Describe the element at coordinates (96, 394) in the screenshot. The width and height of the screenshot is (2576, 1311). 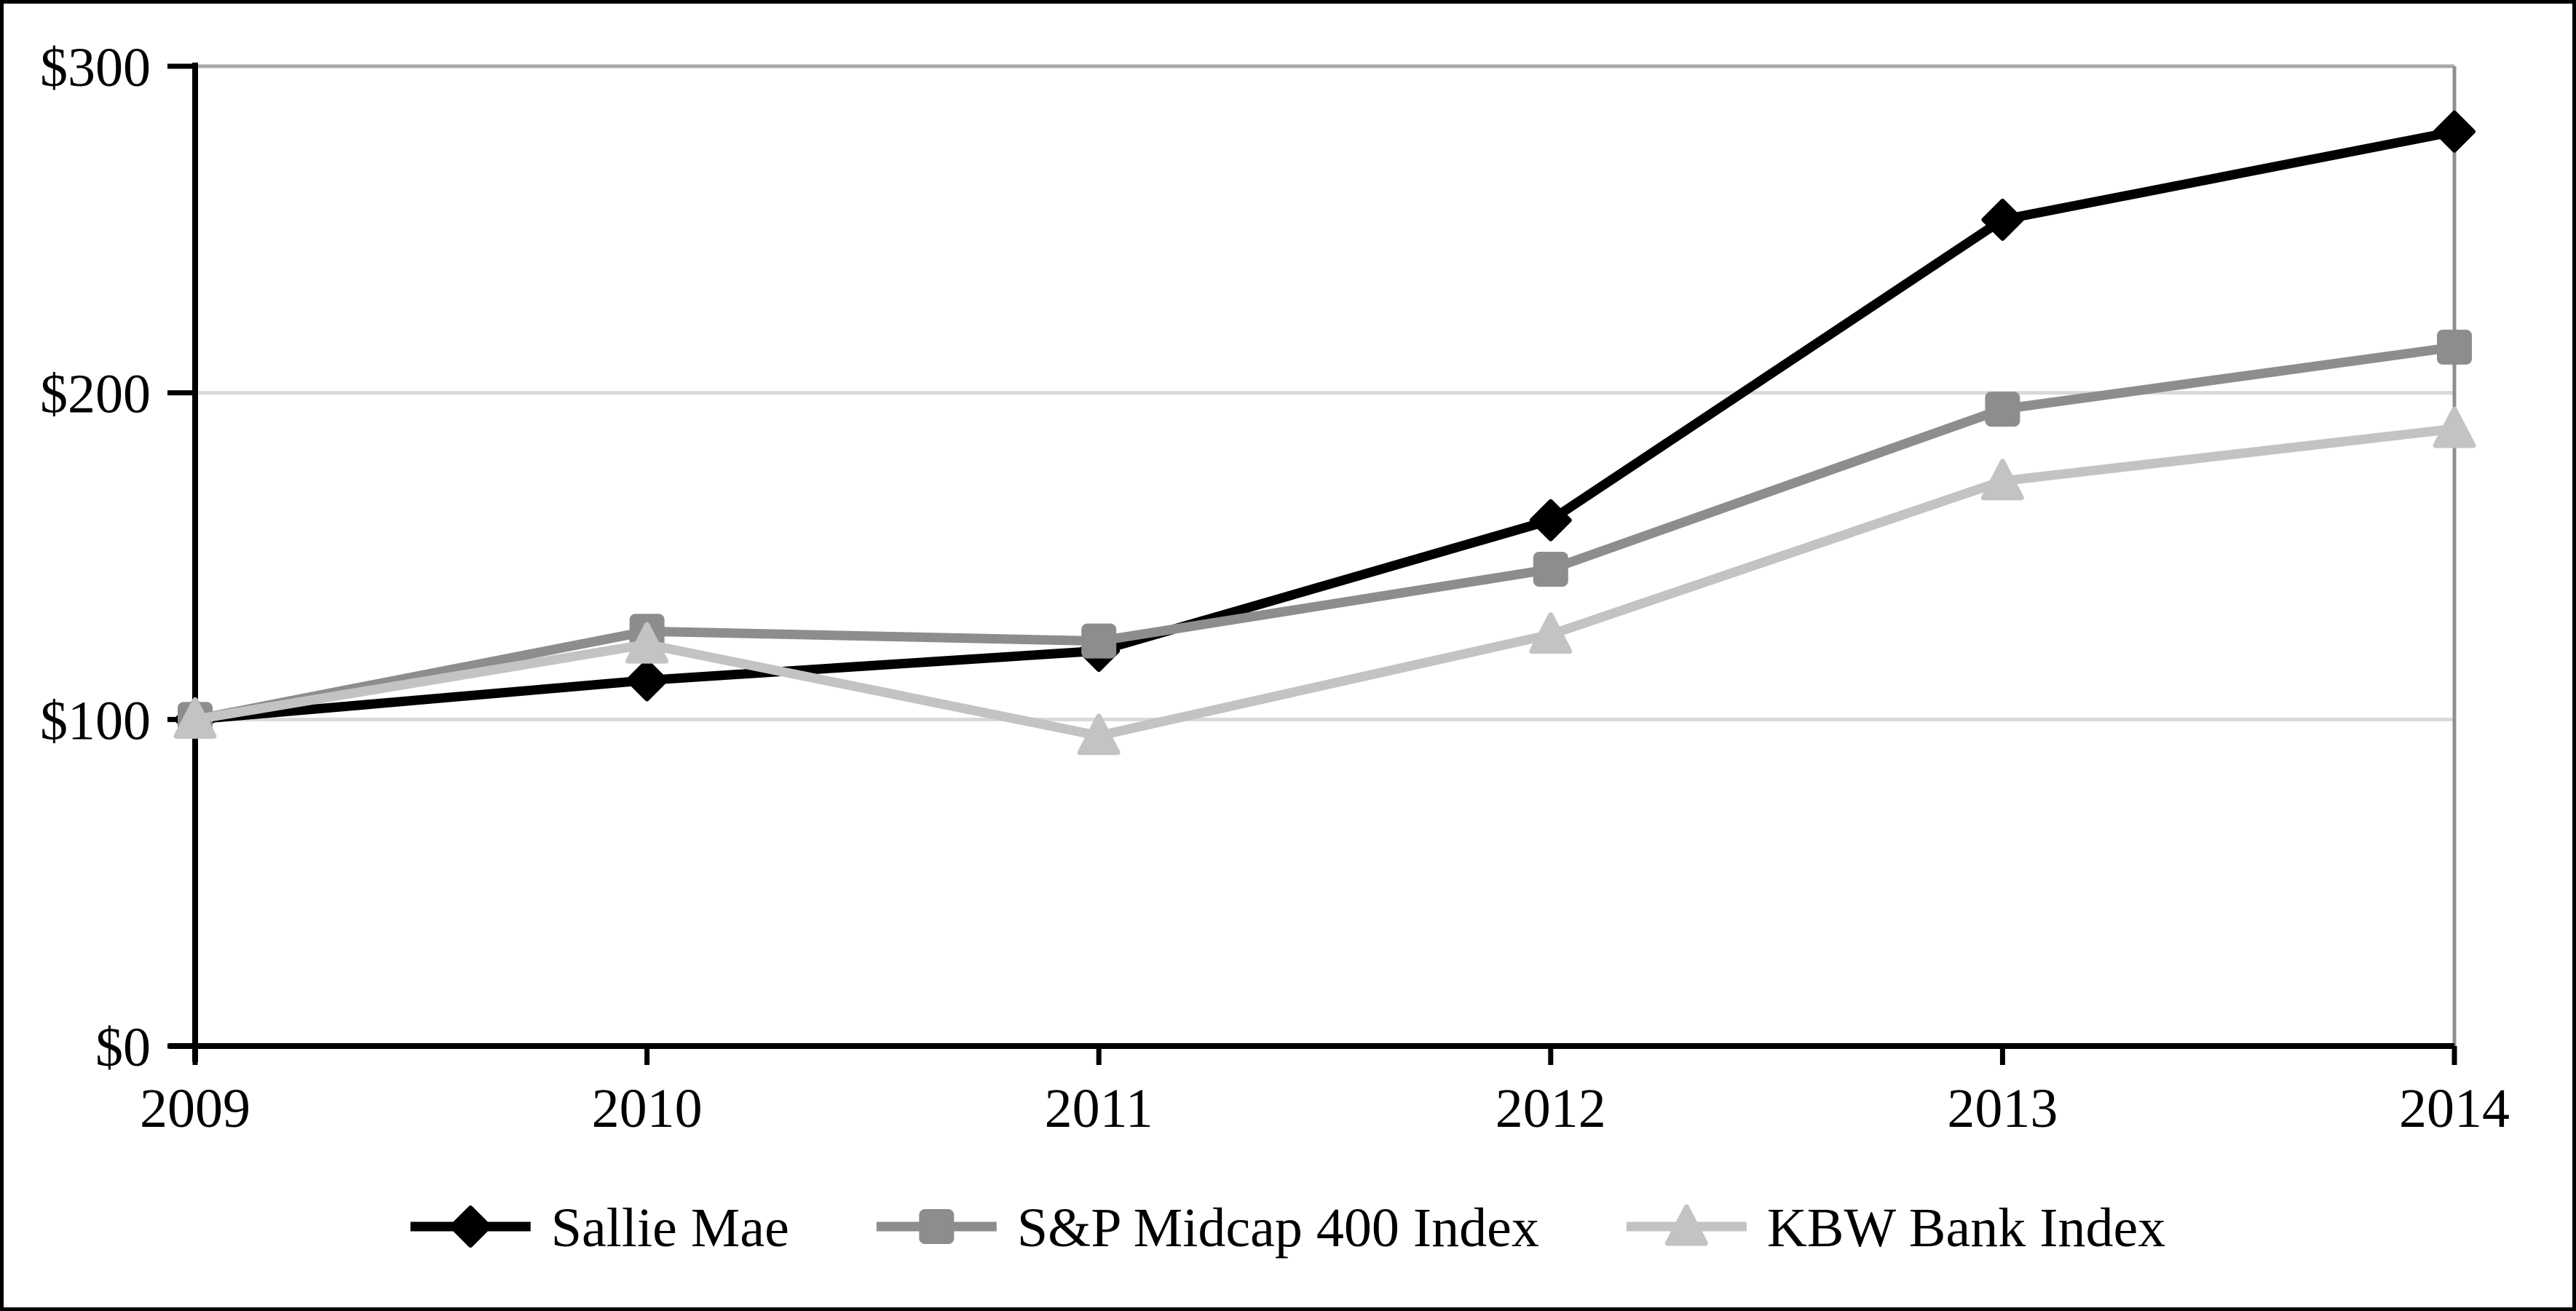
I see `y-tick-label-200: $200` at that location.